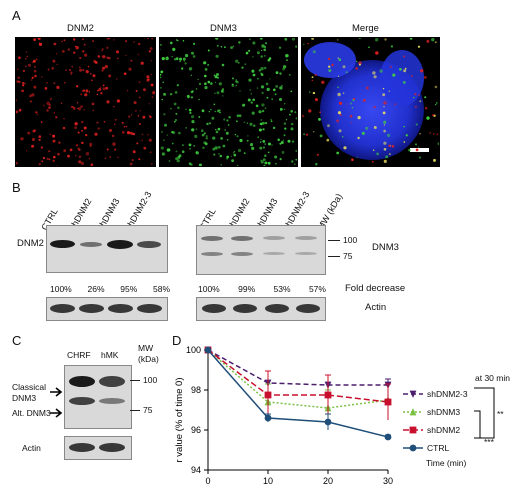 The height and width of the screenshot is (496, 520). What do you see at coordinates (388, 481) in the screenshot?
I see `x-tick-label: 30` at bounding box center [388, 481].